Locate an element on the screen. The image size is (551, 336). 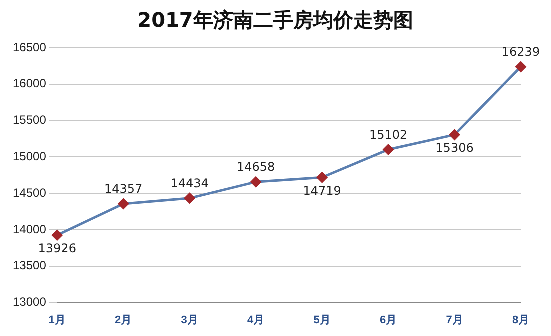
y-tick-label: 14000 is located at coordinates (29, 229).